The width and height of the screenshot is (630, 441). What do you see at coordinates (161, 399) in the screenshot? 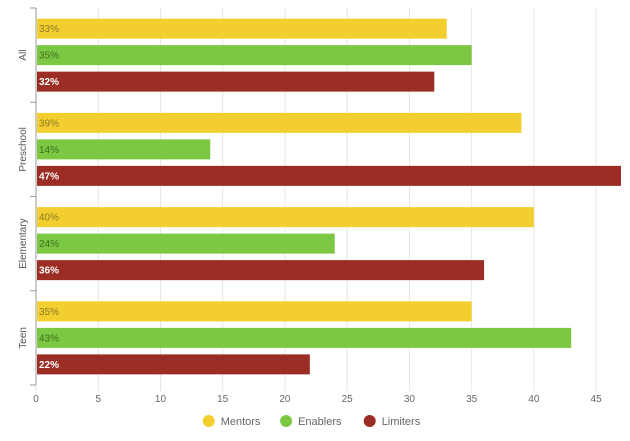
I see `x-tick-label: 10` at bounding box center [161, 399].